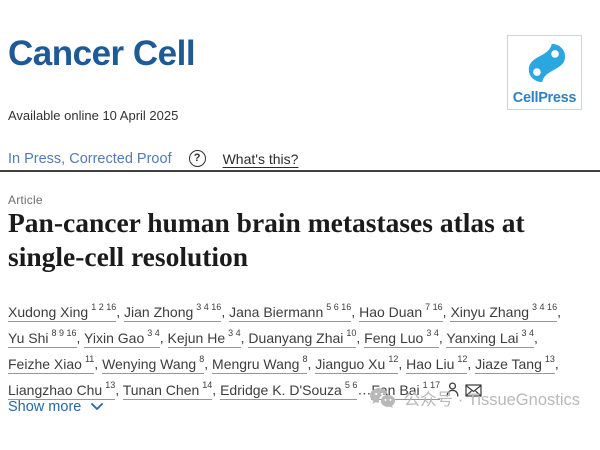 This screenshot has width=600, height=450. What do you see at coordinates (173, 312) in the screenshot?
I see `author-link: Jian Zhong 3 4 16` at bounding box center [173, 312].